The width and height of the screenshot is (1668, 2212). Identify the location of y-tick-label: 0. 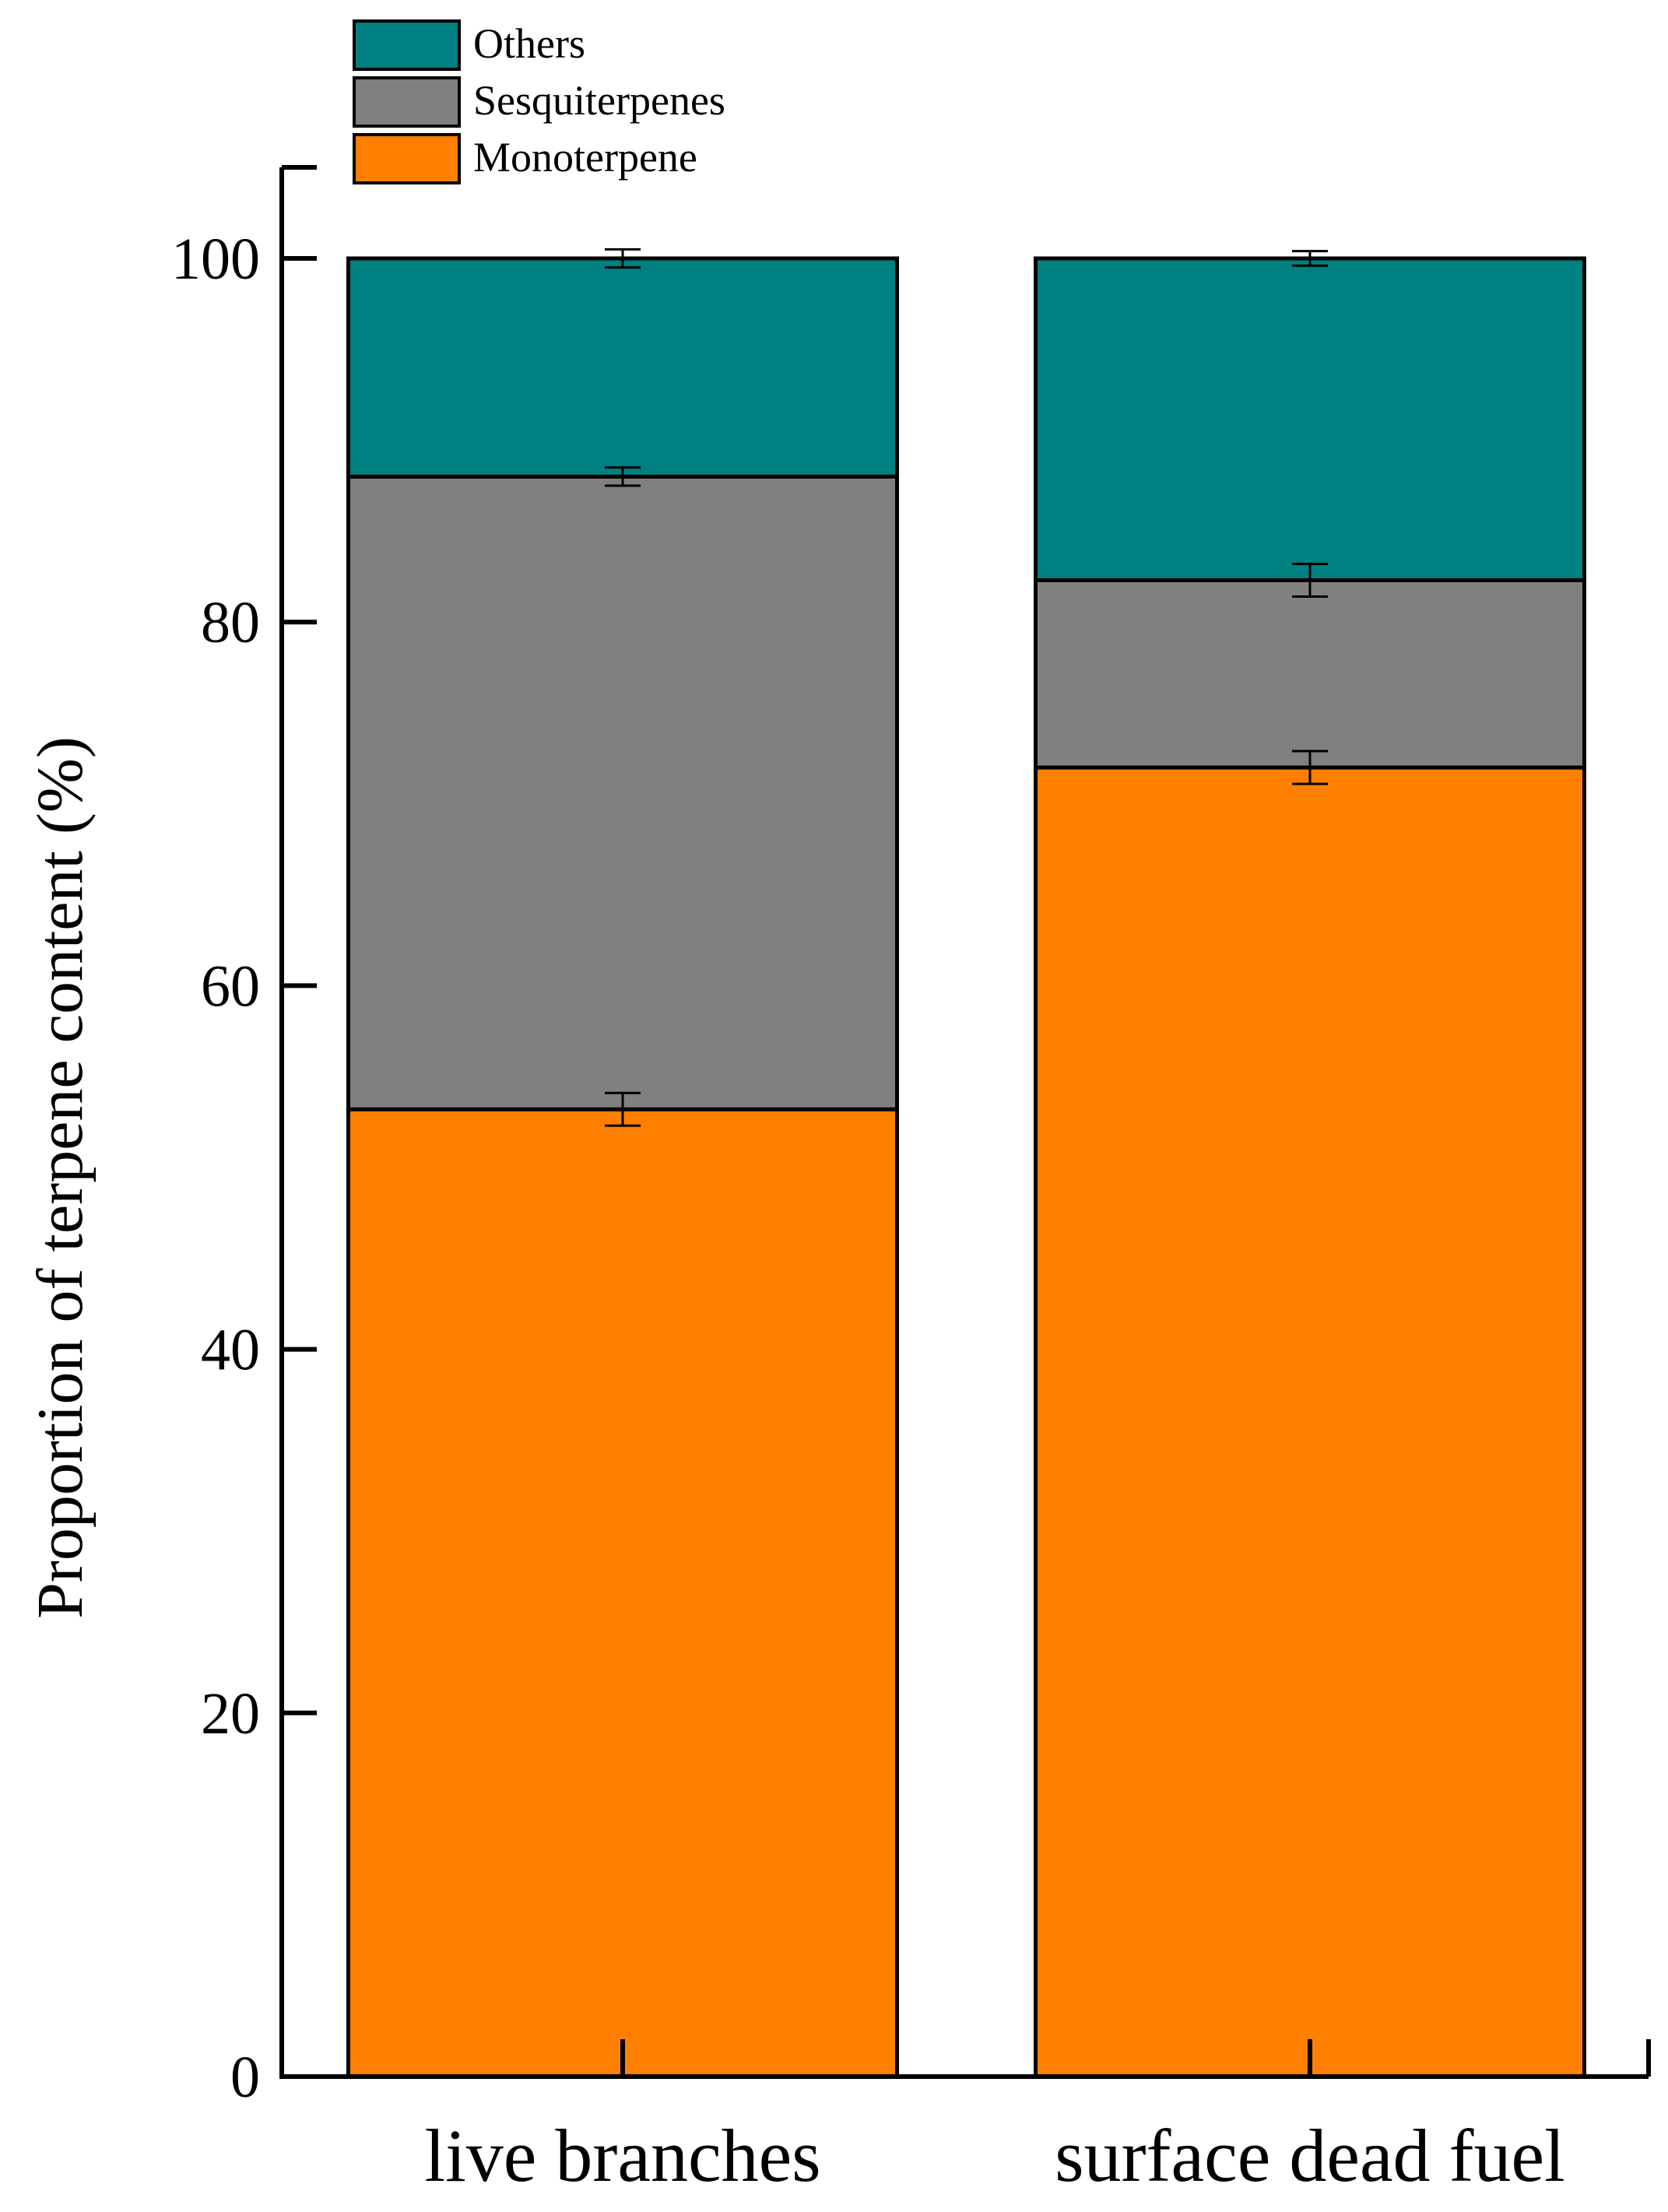
(245, 2077).